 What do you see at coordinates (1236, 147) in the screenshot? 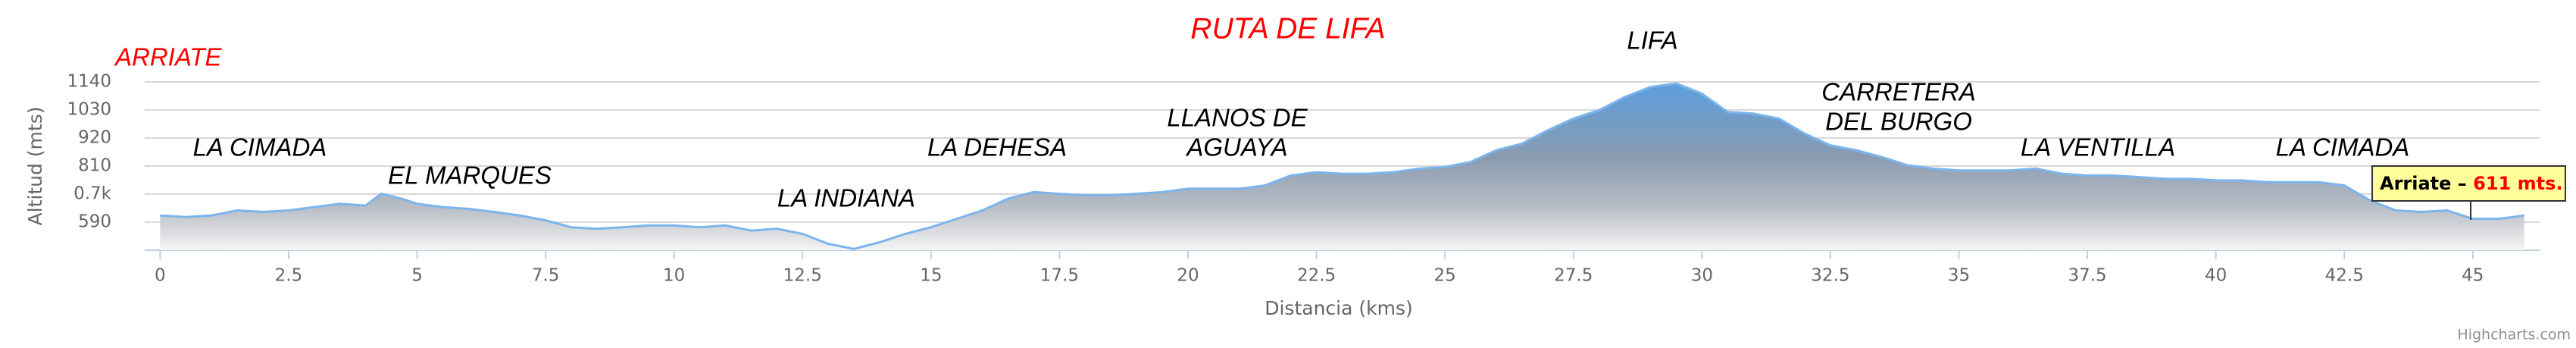
I see `annotation: AGUAYA` at bounding box center [1236, 147].